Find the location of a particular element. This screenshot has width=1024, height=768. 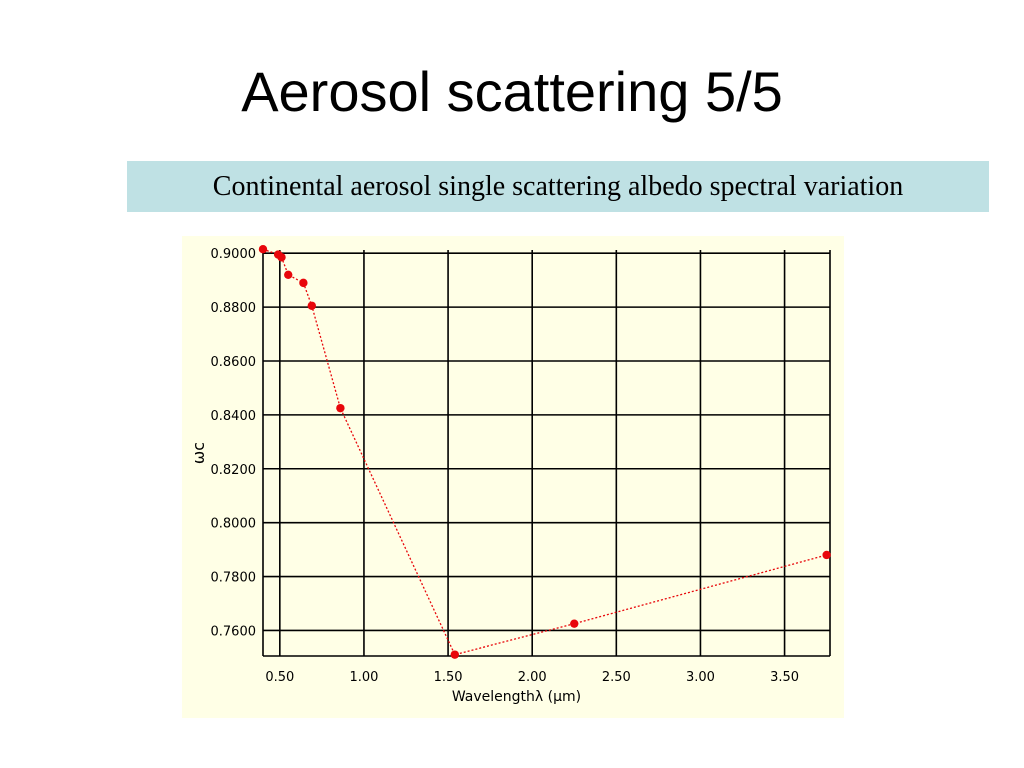

x-tick-label: 3.00 is located at coordinates (700, 677).